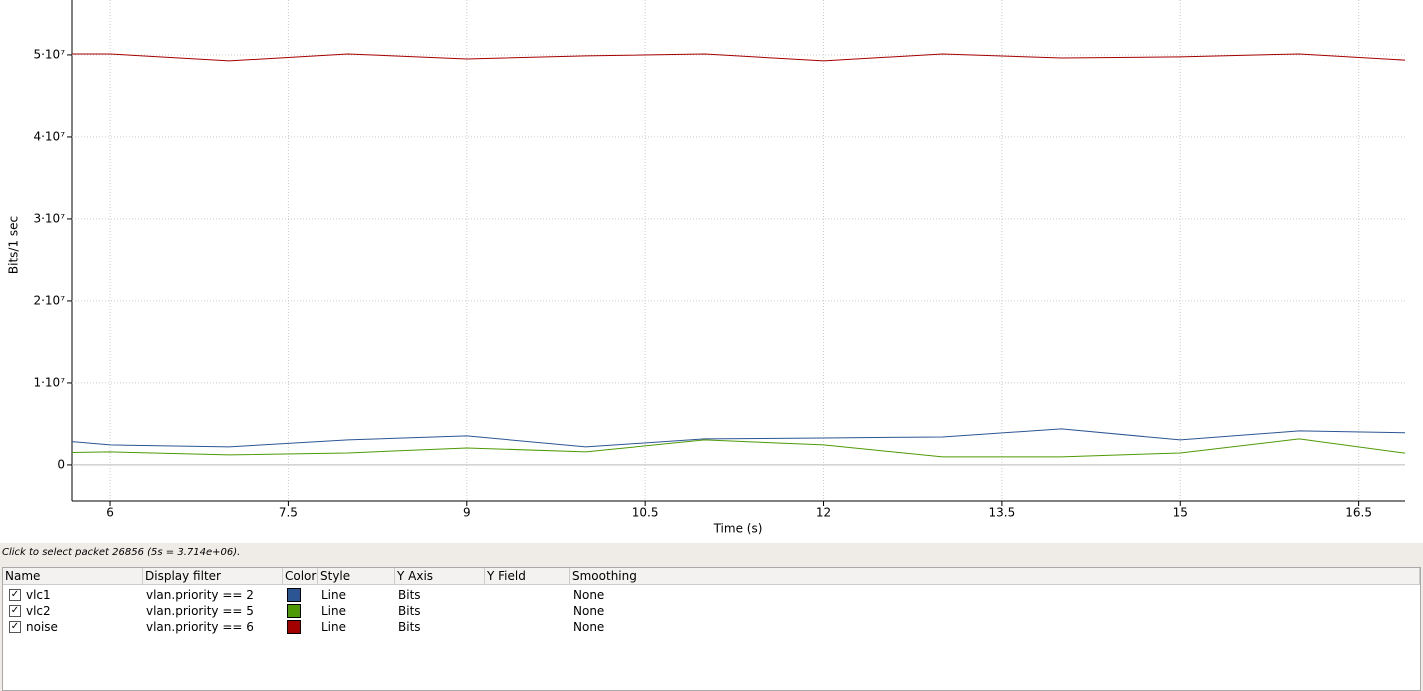 Image resolution: width=1423 pixels, height=691 pixels. What do you see at coordinates (61, 464) in the screenshot?
I see `y-tick-label: 0` at bounding box center [61, 464].